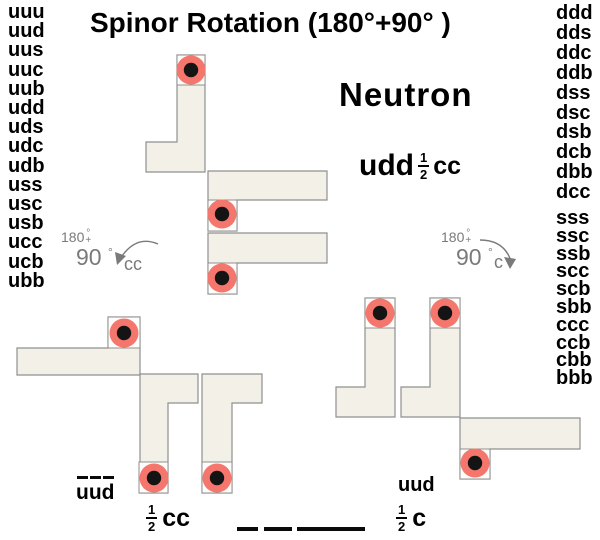  What do you see at coordinates (573, 271) in the screenshot?
I see `quark-label: scc` at bounding box center [573, 271].